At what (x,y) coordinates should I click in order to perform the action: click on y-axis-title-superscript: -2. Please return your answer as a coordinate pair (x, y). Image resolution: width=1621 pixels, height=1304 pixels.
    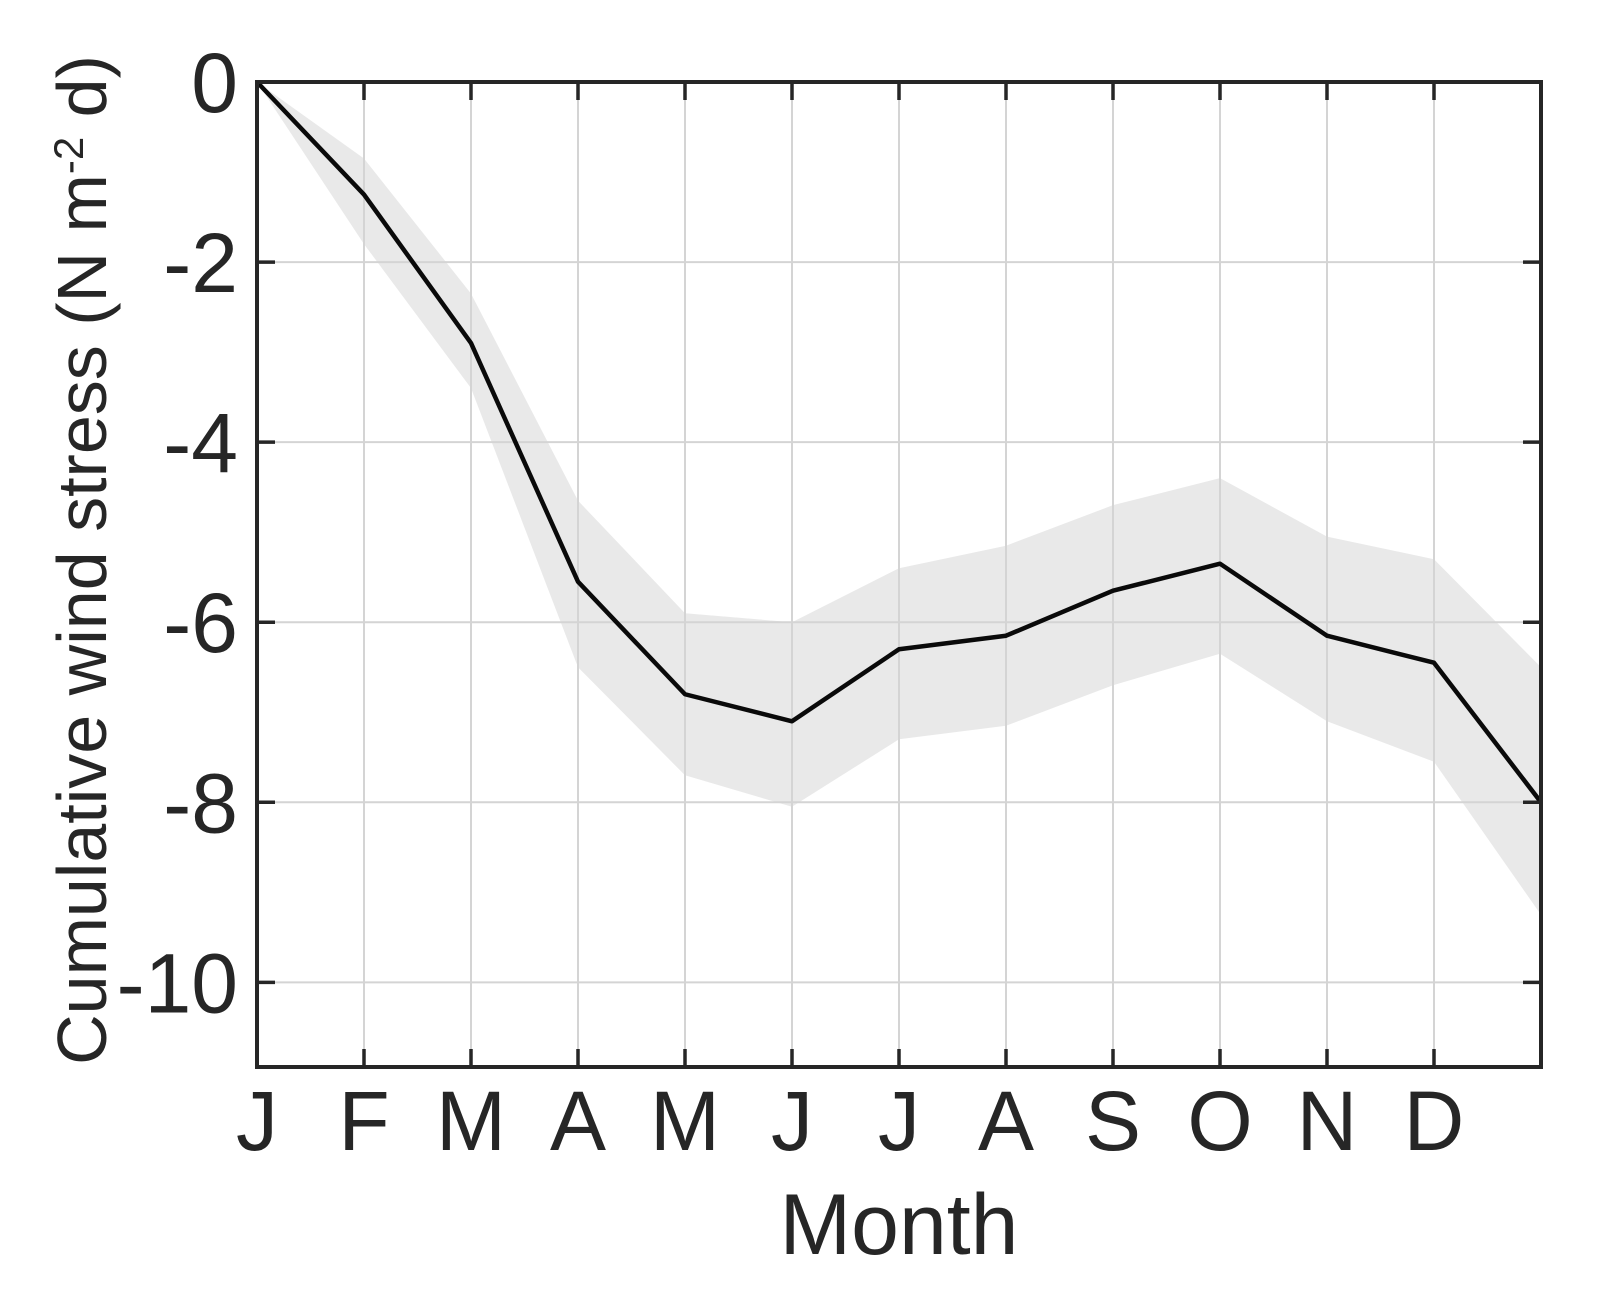
    Looking at the image, I should click on (68, 155).